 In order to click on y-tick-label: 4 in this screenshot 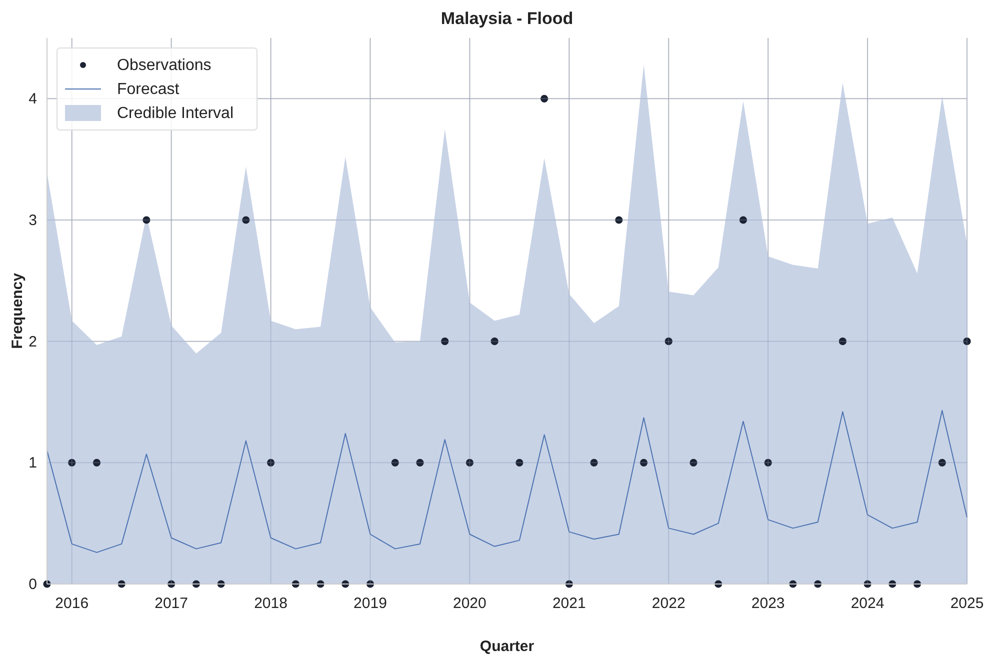, I will do `click(32, 99)`.